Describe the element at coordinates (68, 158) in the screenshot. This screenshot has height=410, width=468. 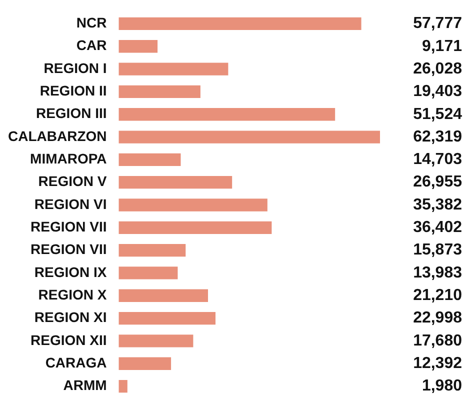
I see `y-tick-label: MIMAROPA` at that location.